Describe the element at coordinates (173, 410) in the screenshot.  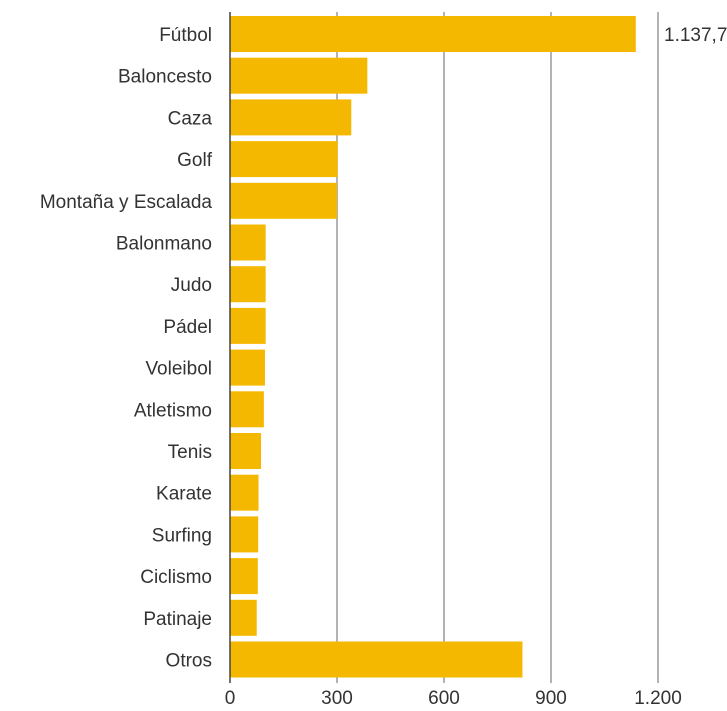
I see `category-label: Atletismo` at that location.